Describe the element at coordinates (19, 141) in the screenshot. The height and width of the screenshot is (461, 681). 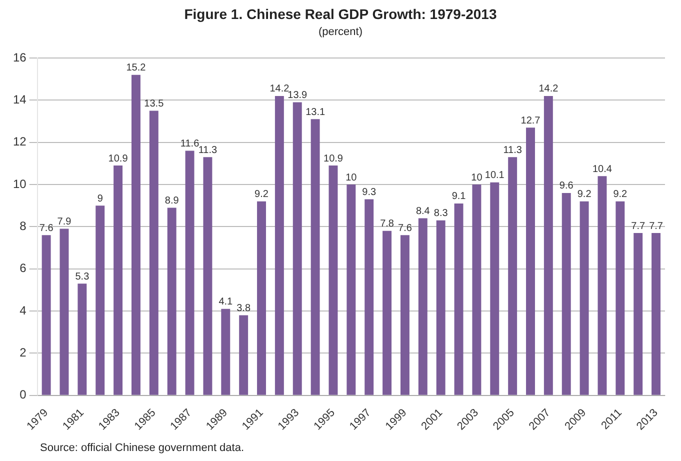
I see `y-tick-label: 12` at that location.